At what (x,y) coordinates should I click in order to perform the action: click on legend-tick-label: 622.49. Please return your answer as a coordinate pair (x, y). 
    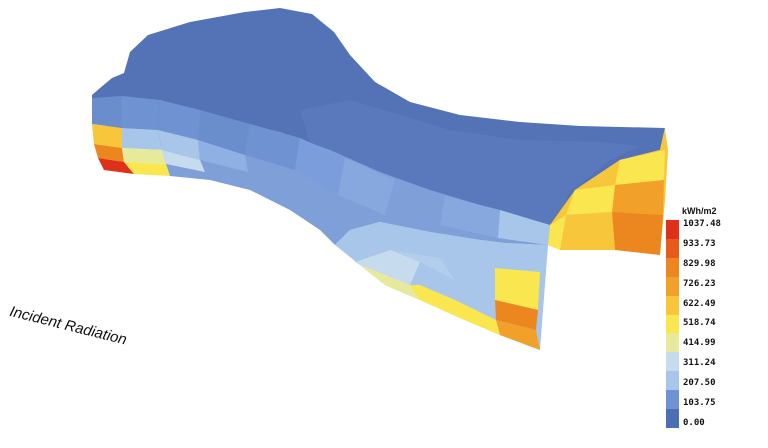
    Looking at the image, I should click on (699, 303).